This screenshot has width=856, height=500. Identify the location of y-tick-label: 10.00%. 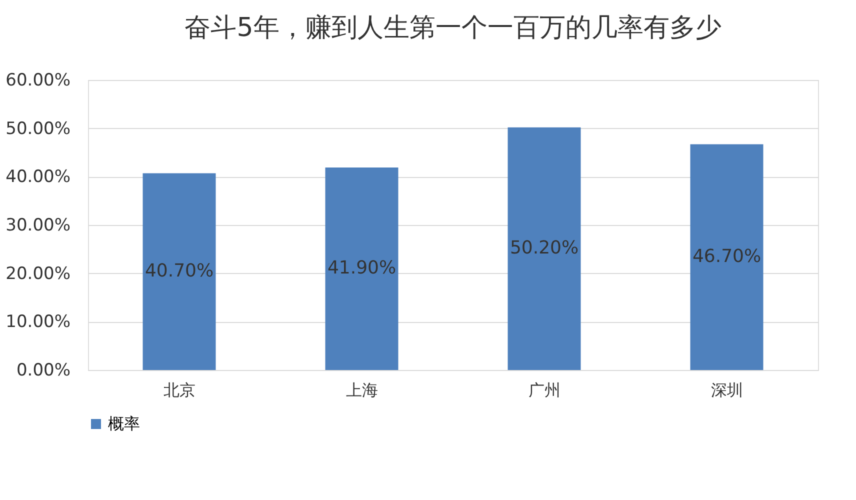
(38, 322).